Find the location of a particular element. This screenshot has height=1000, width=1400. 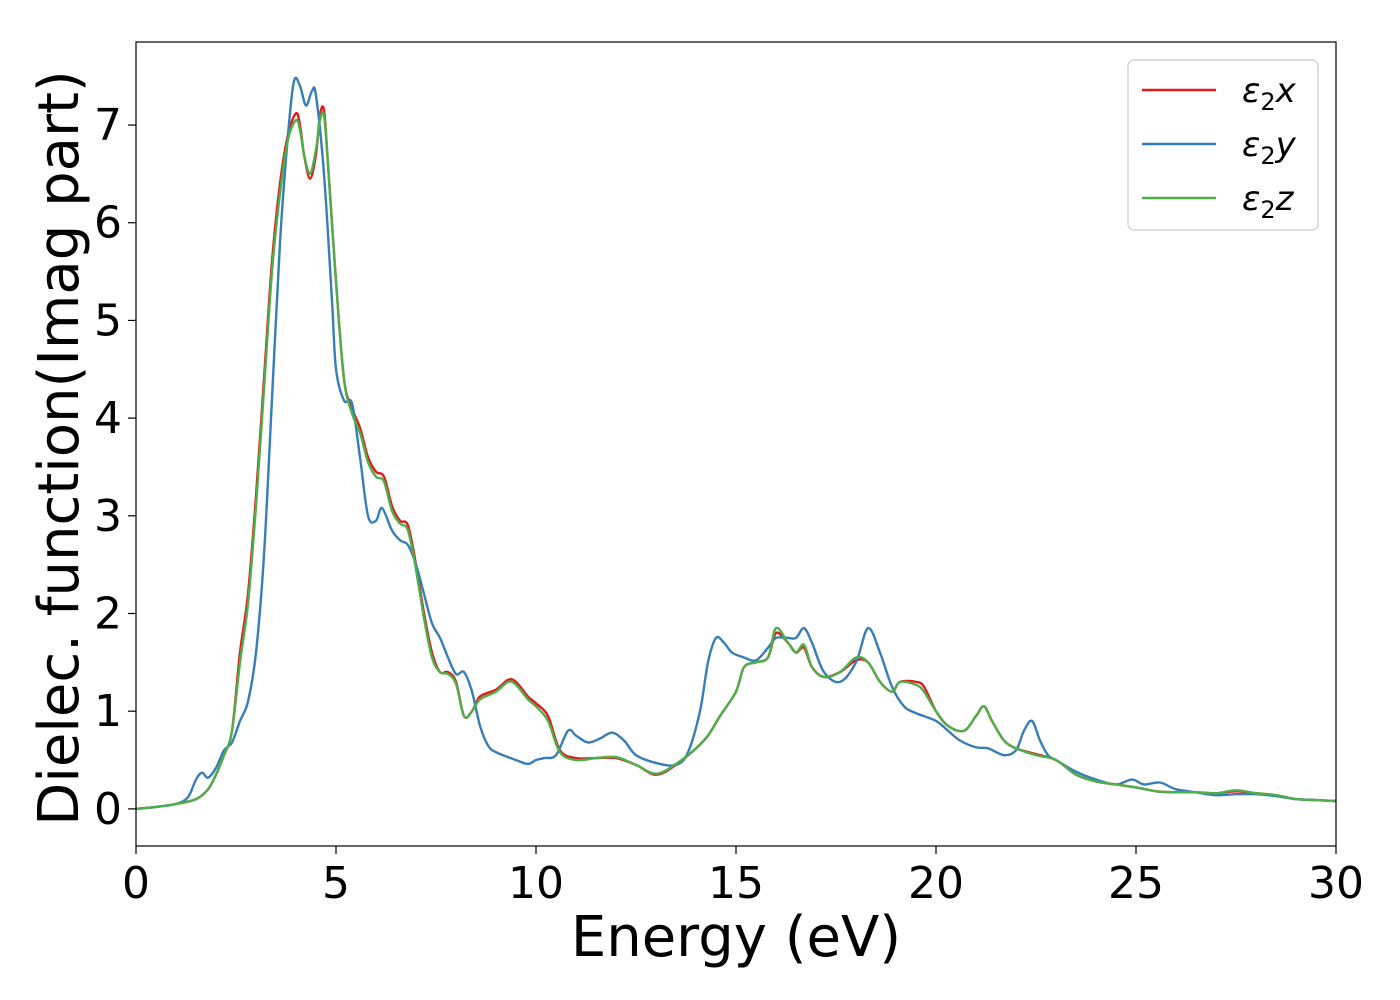

x-tick-label: 15 is located at coordinates (736, 883).